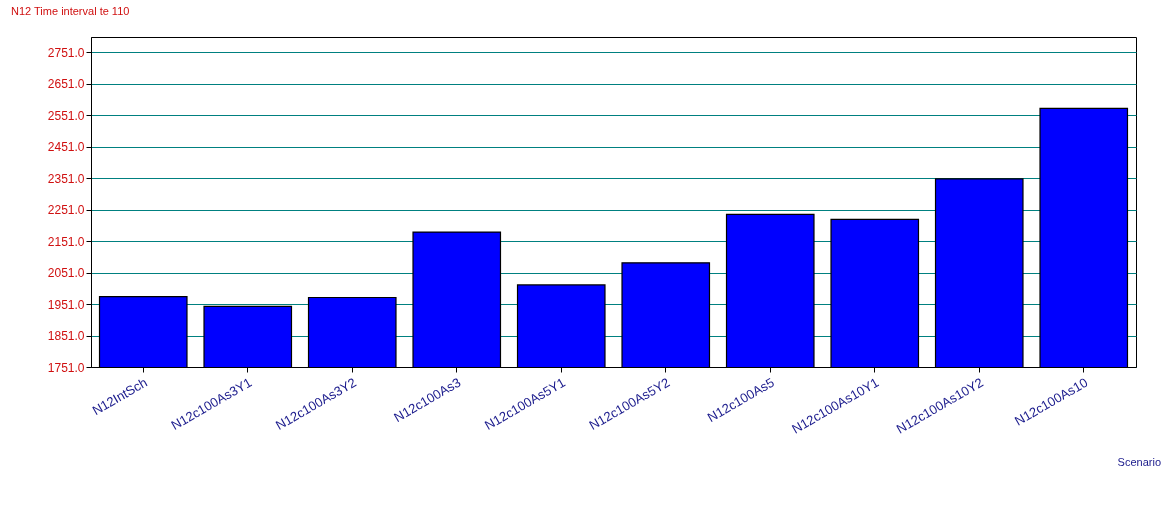  What do you see at coordinates (66, 241) in the screenshot?
I see `y-tick-label: 2151.0` at bounding box center [66, 241].